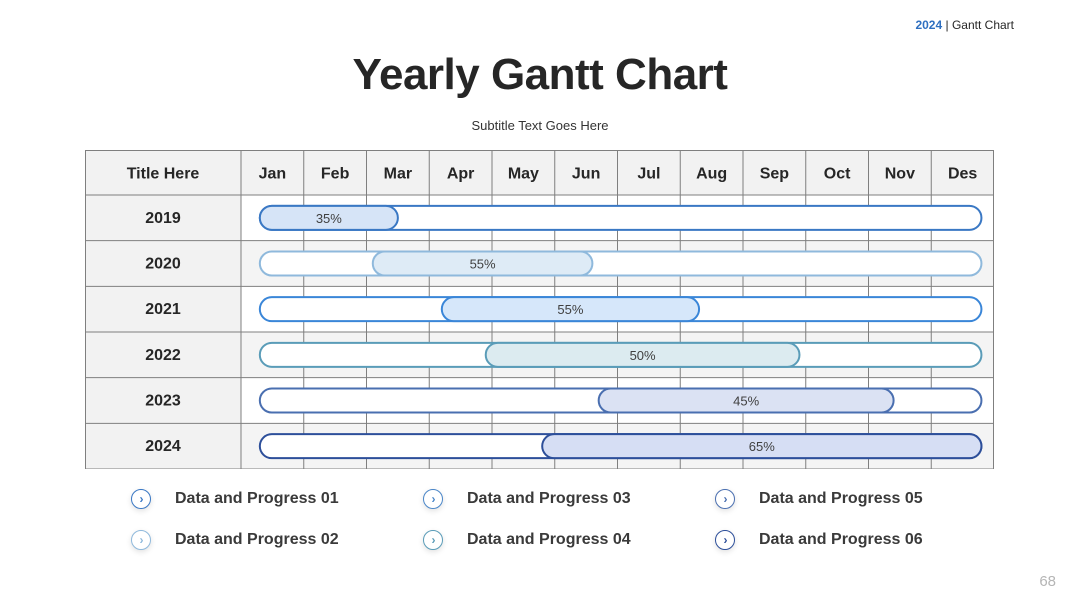 This screenshot has width=1080, height=608. Describe the element at coordinates (549, 498) in the screenshot. I see `legend-label: Data and Progress 03` at that location.